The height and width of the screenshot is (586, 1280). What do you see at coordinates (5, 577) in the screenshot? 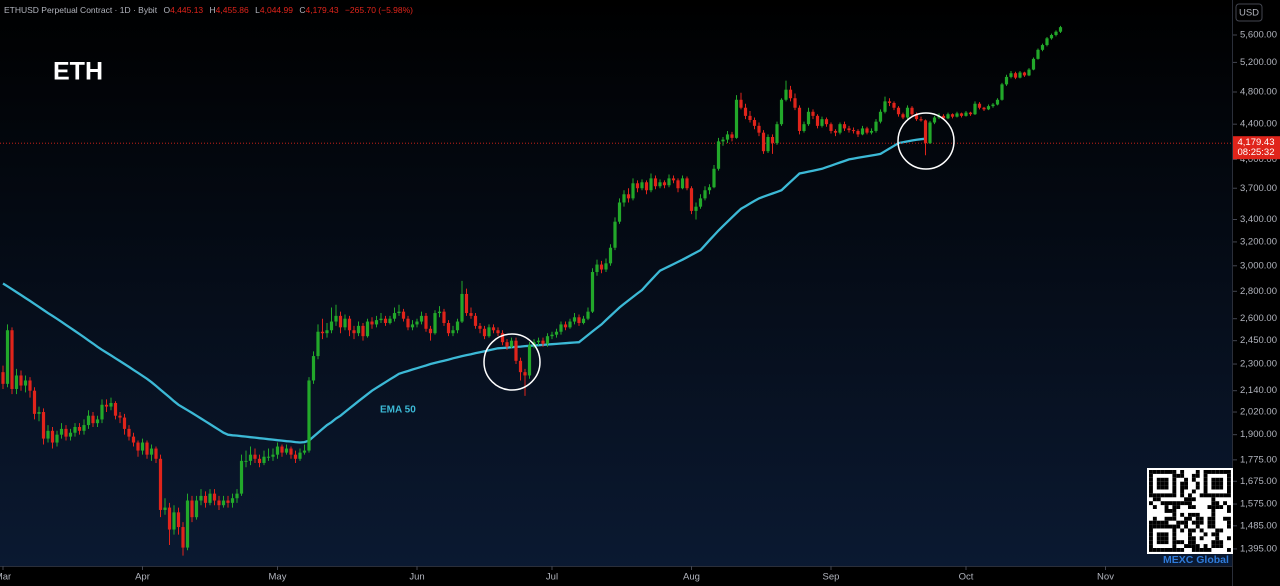
I see `x-tick-label: Mar` at bounding box center [5, 577].